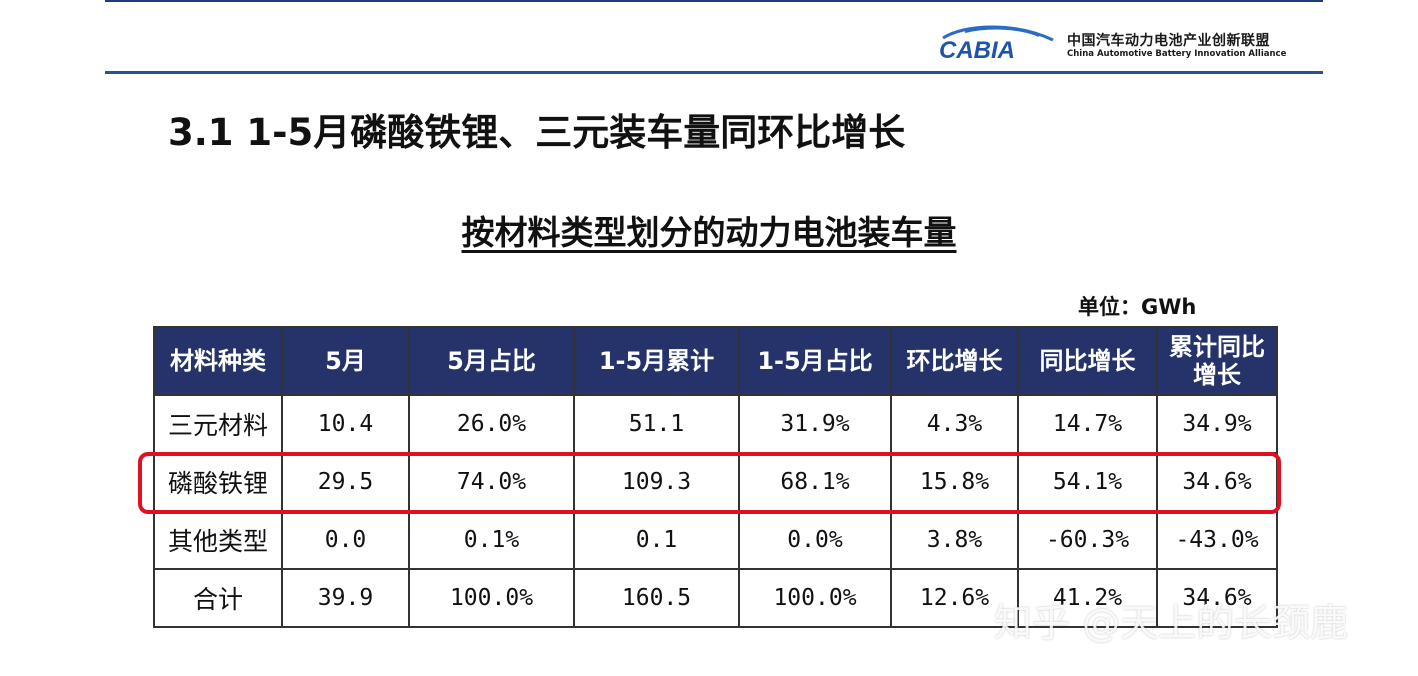  I want to click on table-cell: 0.1, so click(656, 540).